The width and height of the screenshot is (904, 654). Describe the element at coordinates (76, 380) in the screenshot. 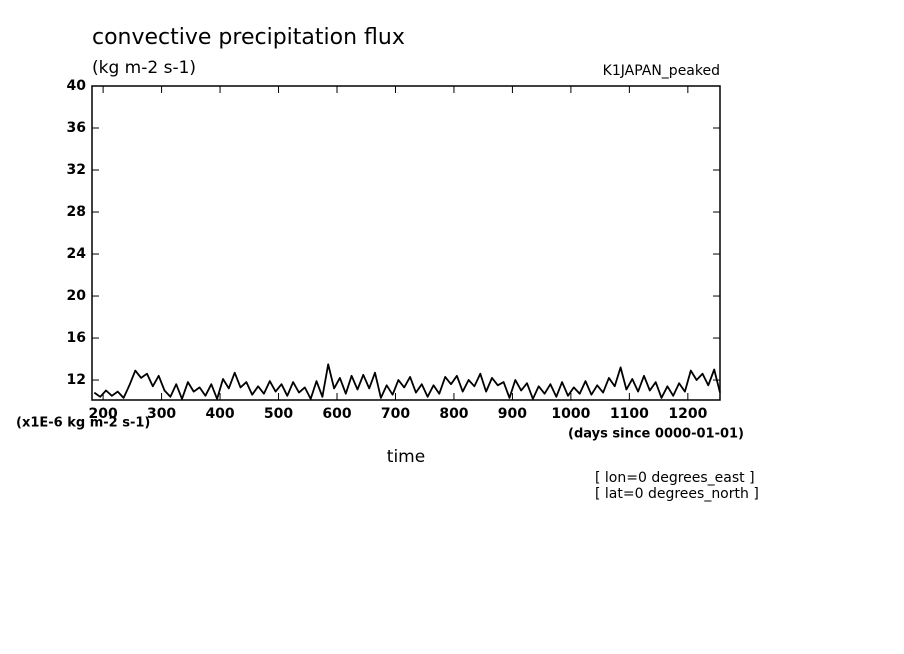

I see `y-tick-label: 12` at that location.